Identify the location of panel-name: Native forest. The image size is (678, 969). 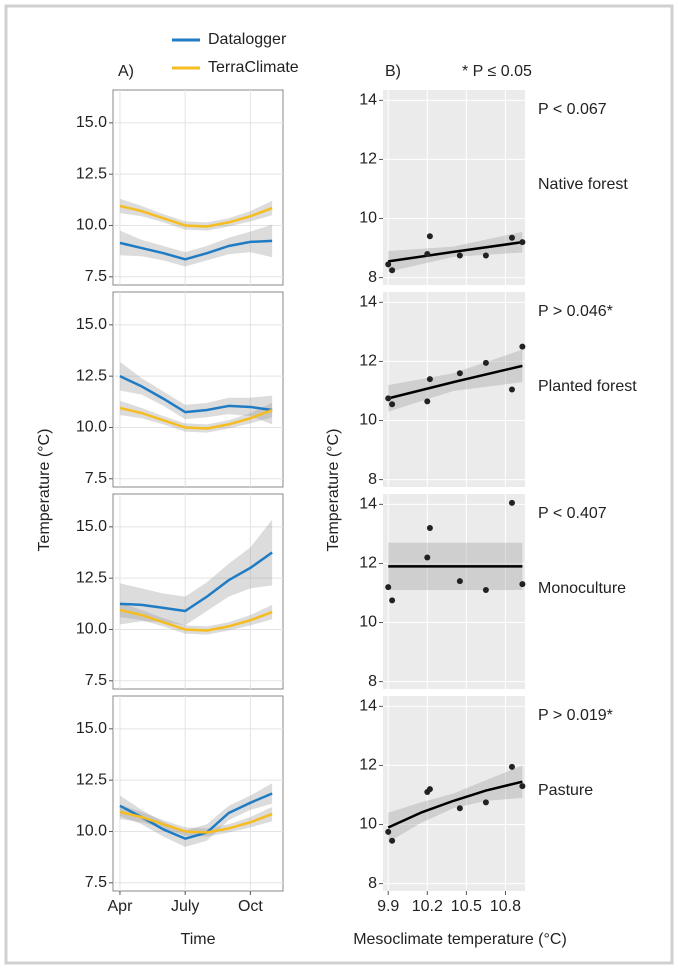
(583, 184).